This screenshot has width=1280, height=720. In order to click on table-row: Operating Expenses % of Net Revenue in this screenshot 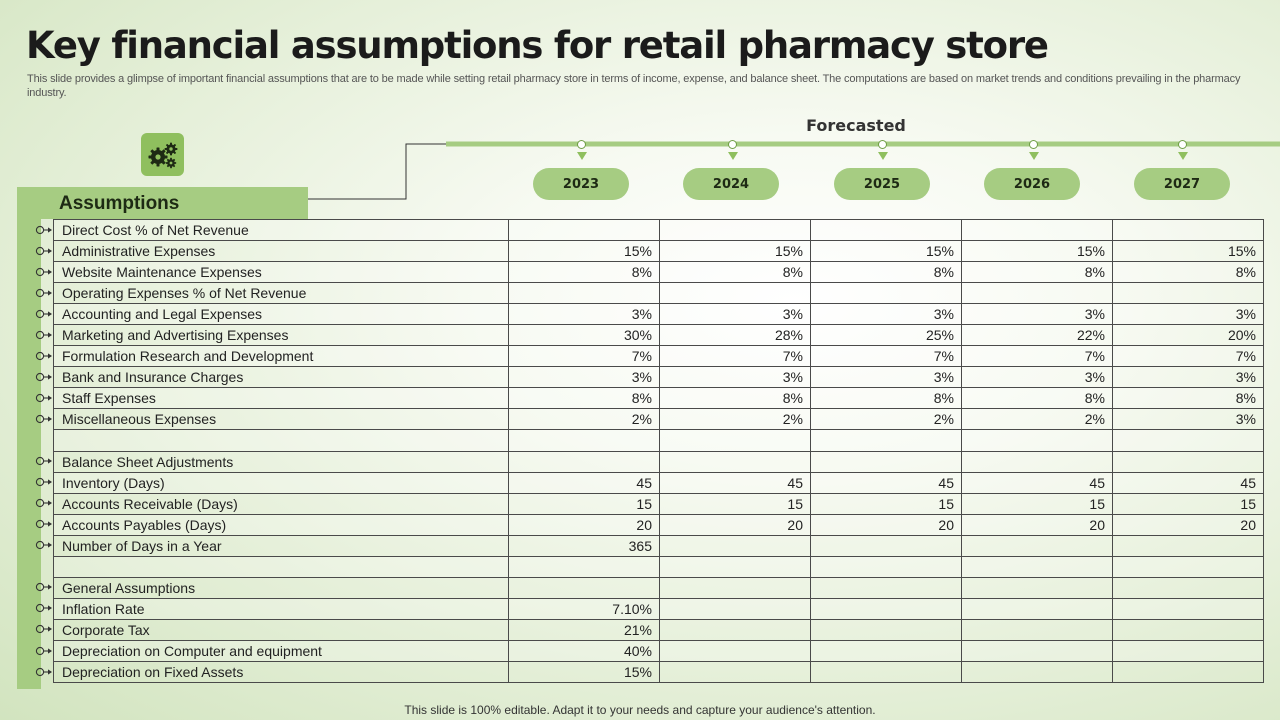, I will do `click(658, 293)`.